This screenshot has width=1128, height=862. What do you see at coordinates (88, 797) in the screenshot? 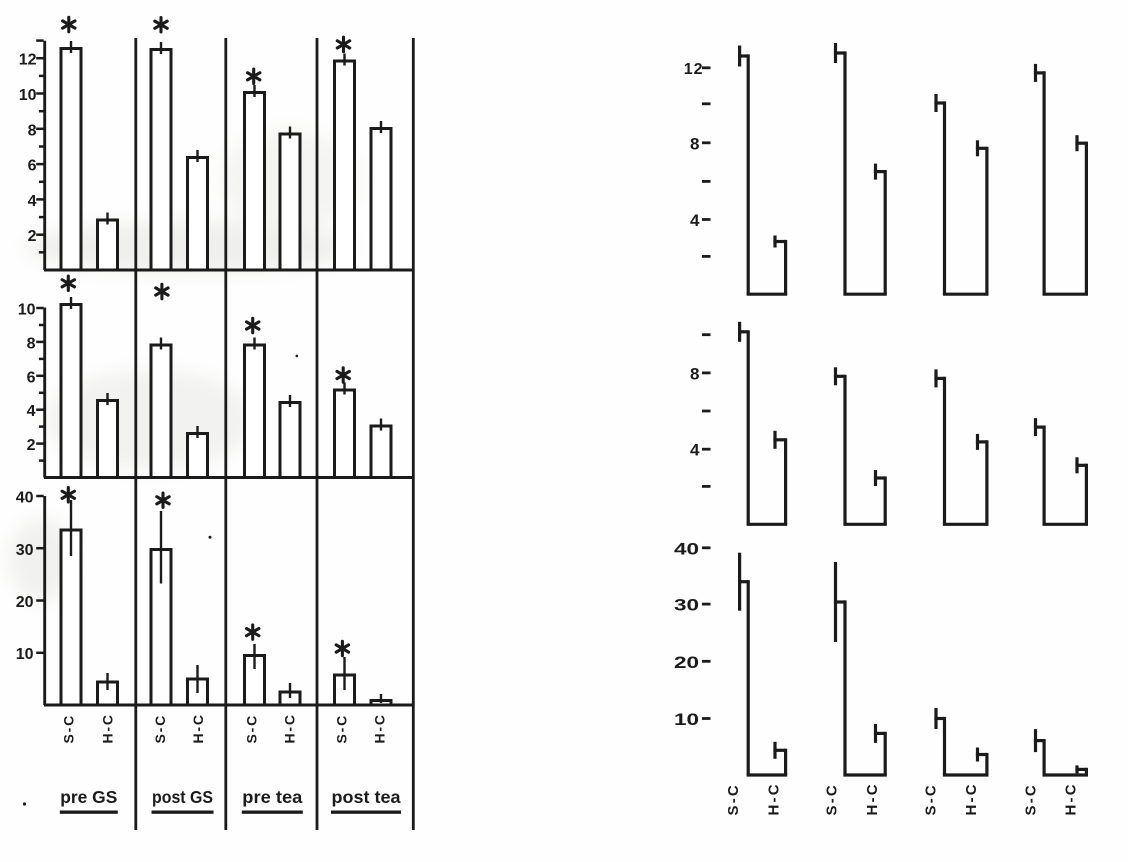
I see `svg-text: pre GS` at bounding box center [88, 797].